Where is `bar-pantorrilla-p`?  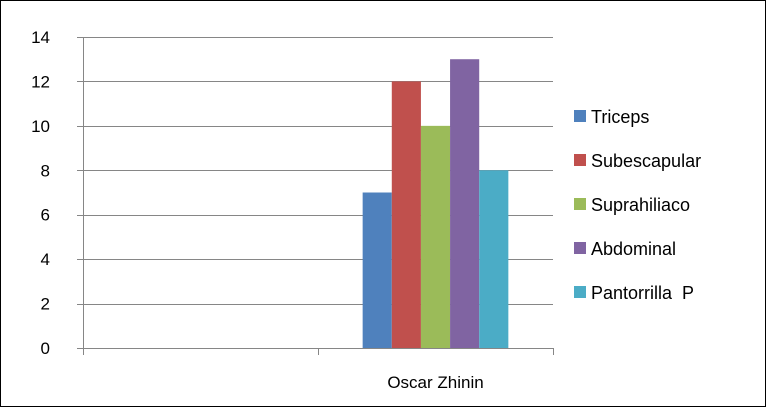 bar-pantorrilla-p is located at coordinates (494, 259).